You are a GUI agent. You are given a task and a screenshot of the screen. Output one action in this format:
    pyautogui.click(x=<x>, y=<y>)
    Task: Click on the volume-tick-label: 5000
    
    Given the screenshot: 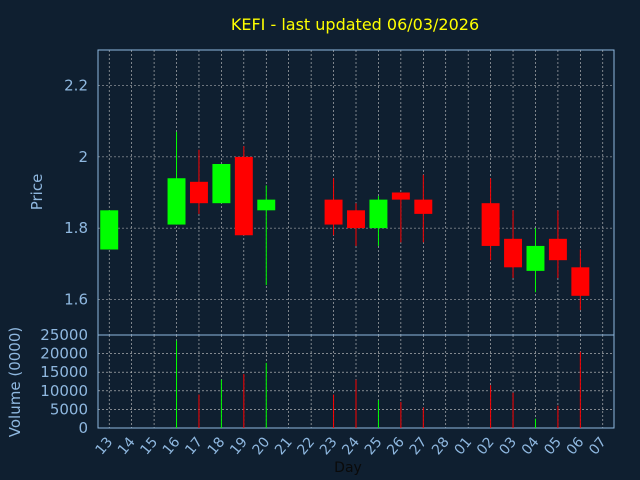 What is the action you would take?
    pyautogui.click(x=69, y=409)
    